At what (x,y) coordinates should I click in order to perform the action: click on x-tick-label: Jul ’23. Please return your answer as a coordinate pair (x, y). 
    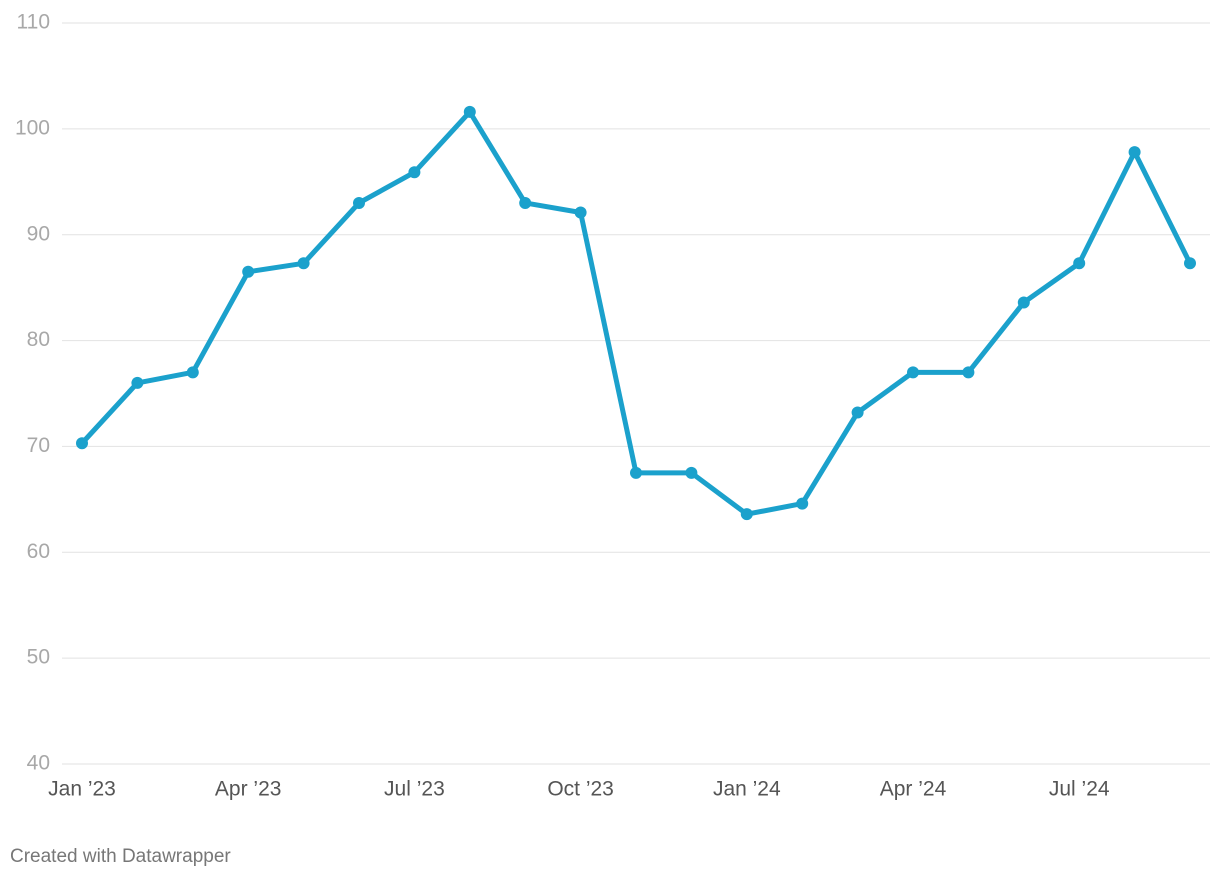
    Looking at the image, I should click on (414, 789).